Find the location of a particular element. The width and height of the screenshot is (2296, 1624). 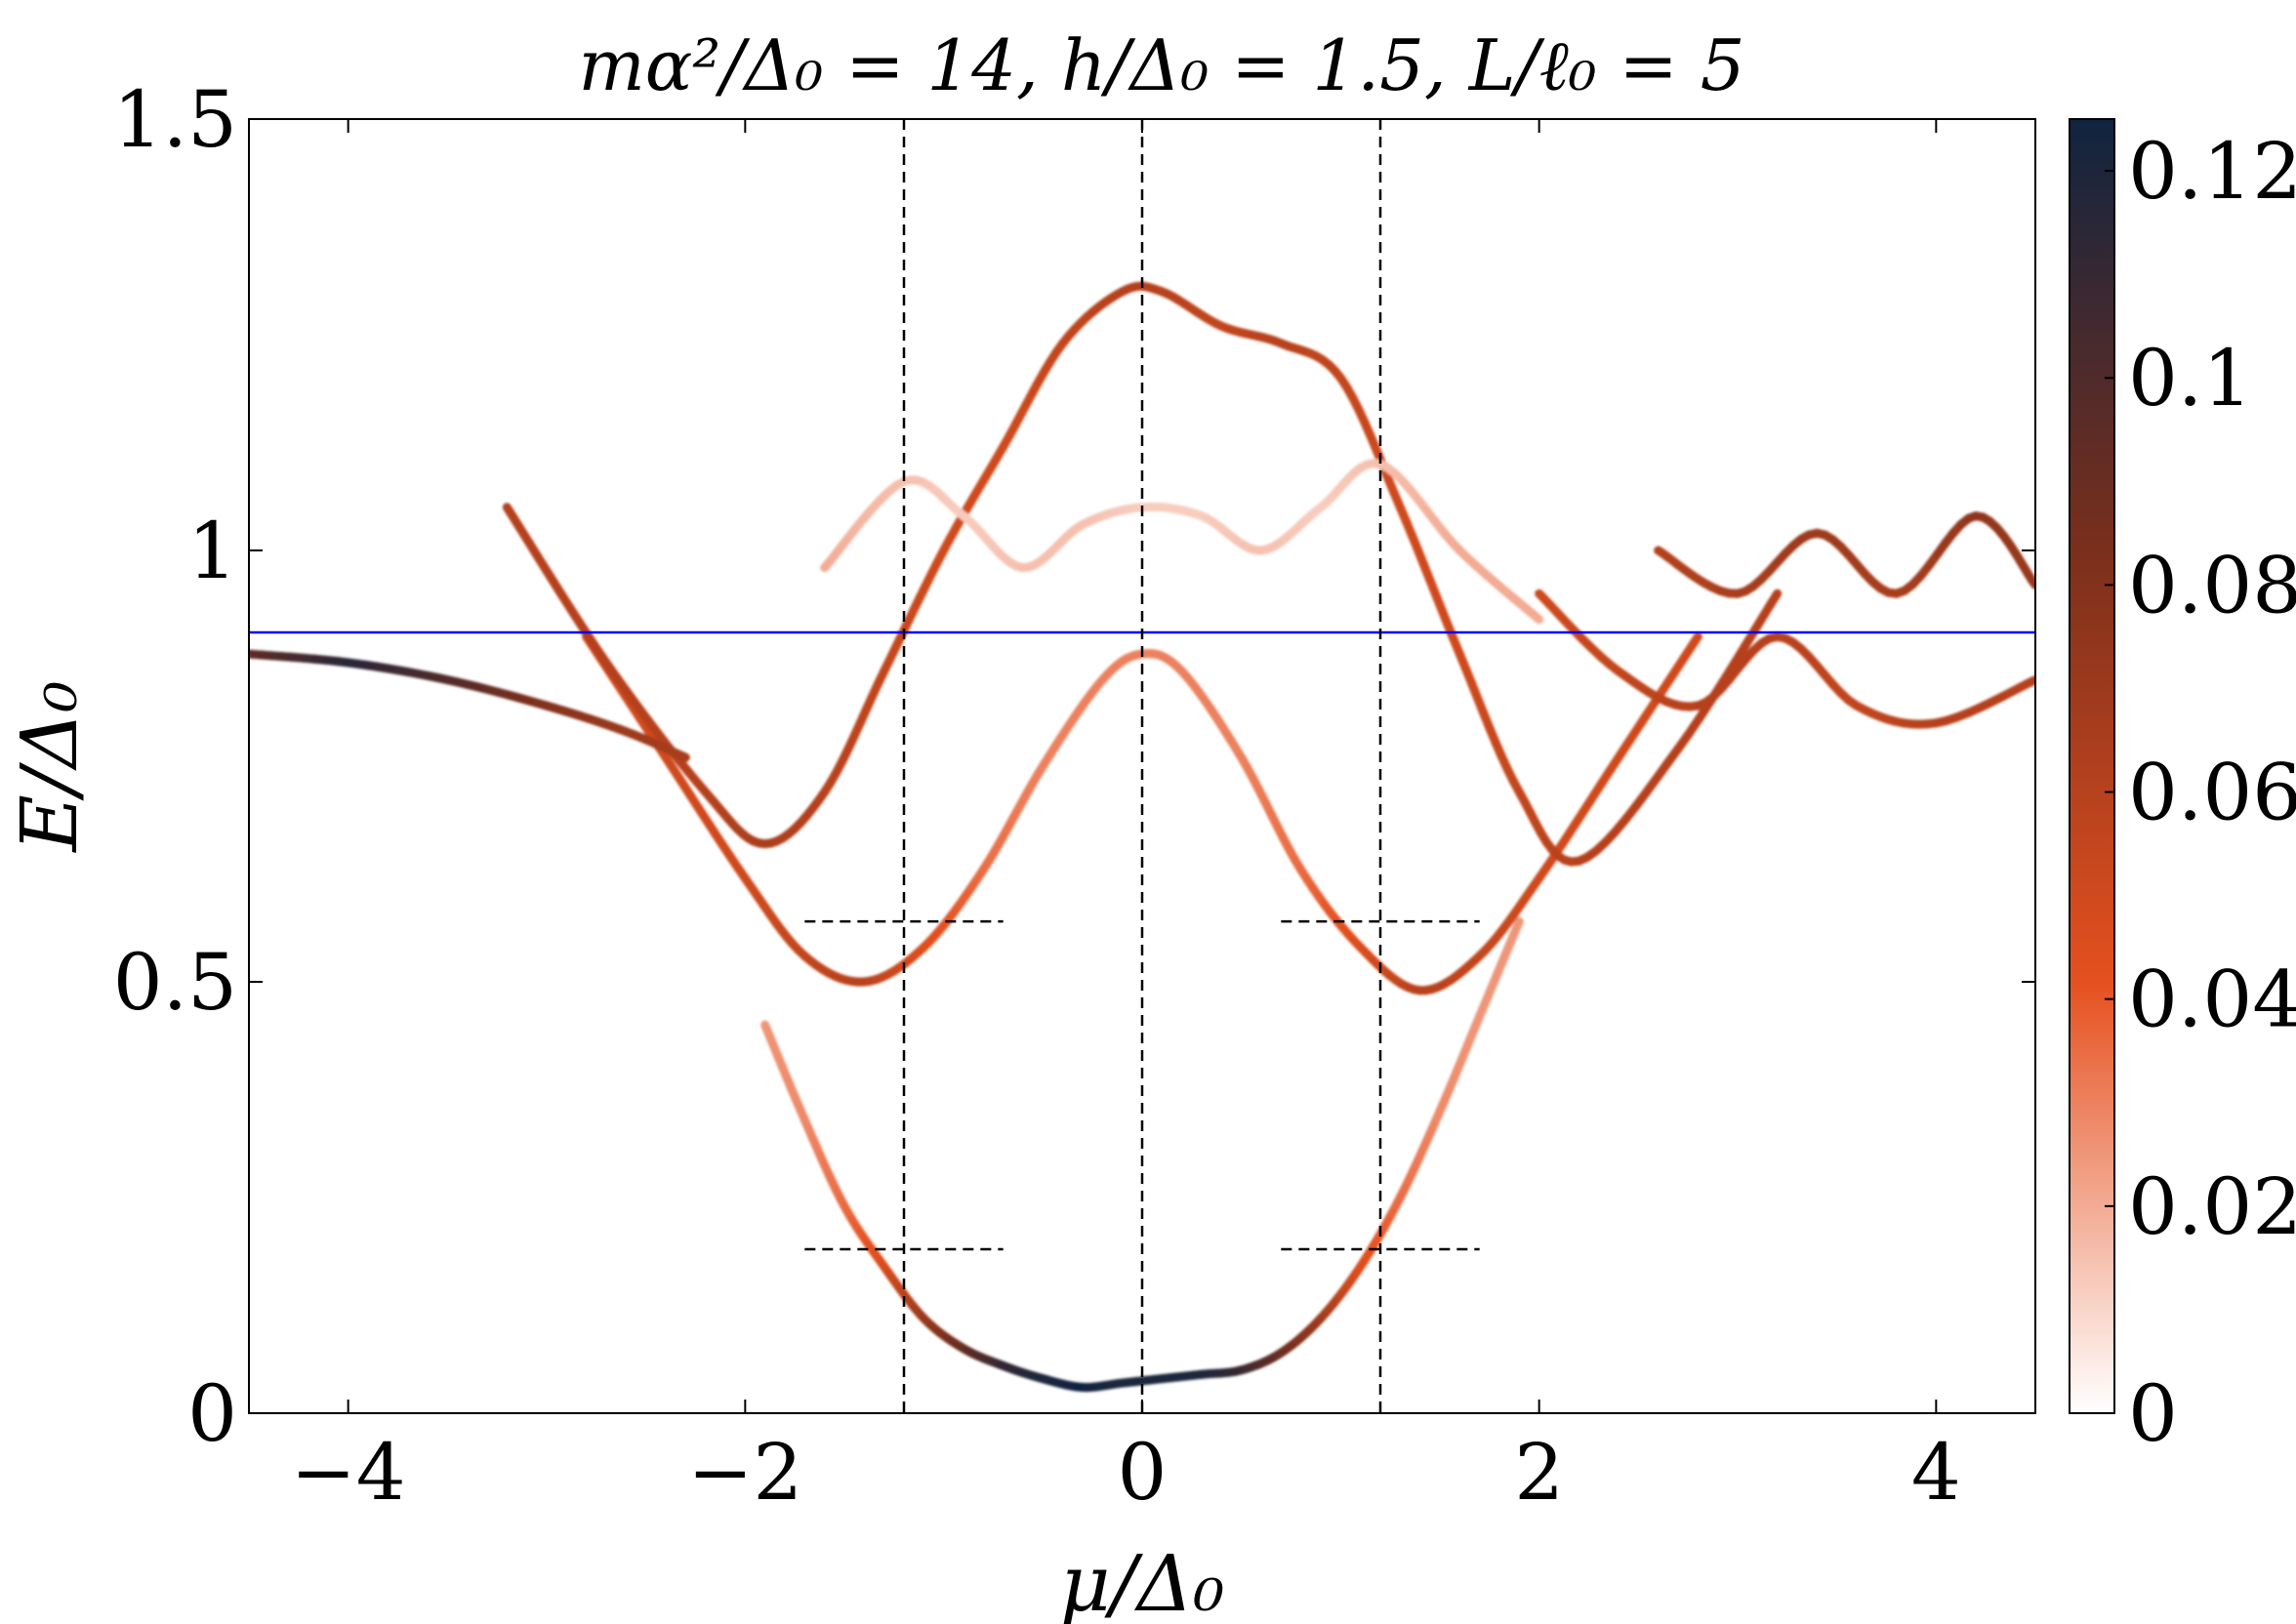

colorbar-tick-label: 0.12 is located at coordinates (2212, 172).